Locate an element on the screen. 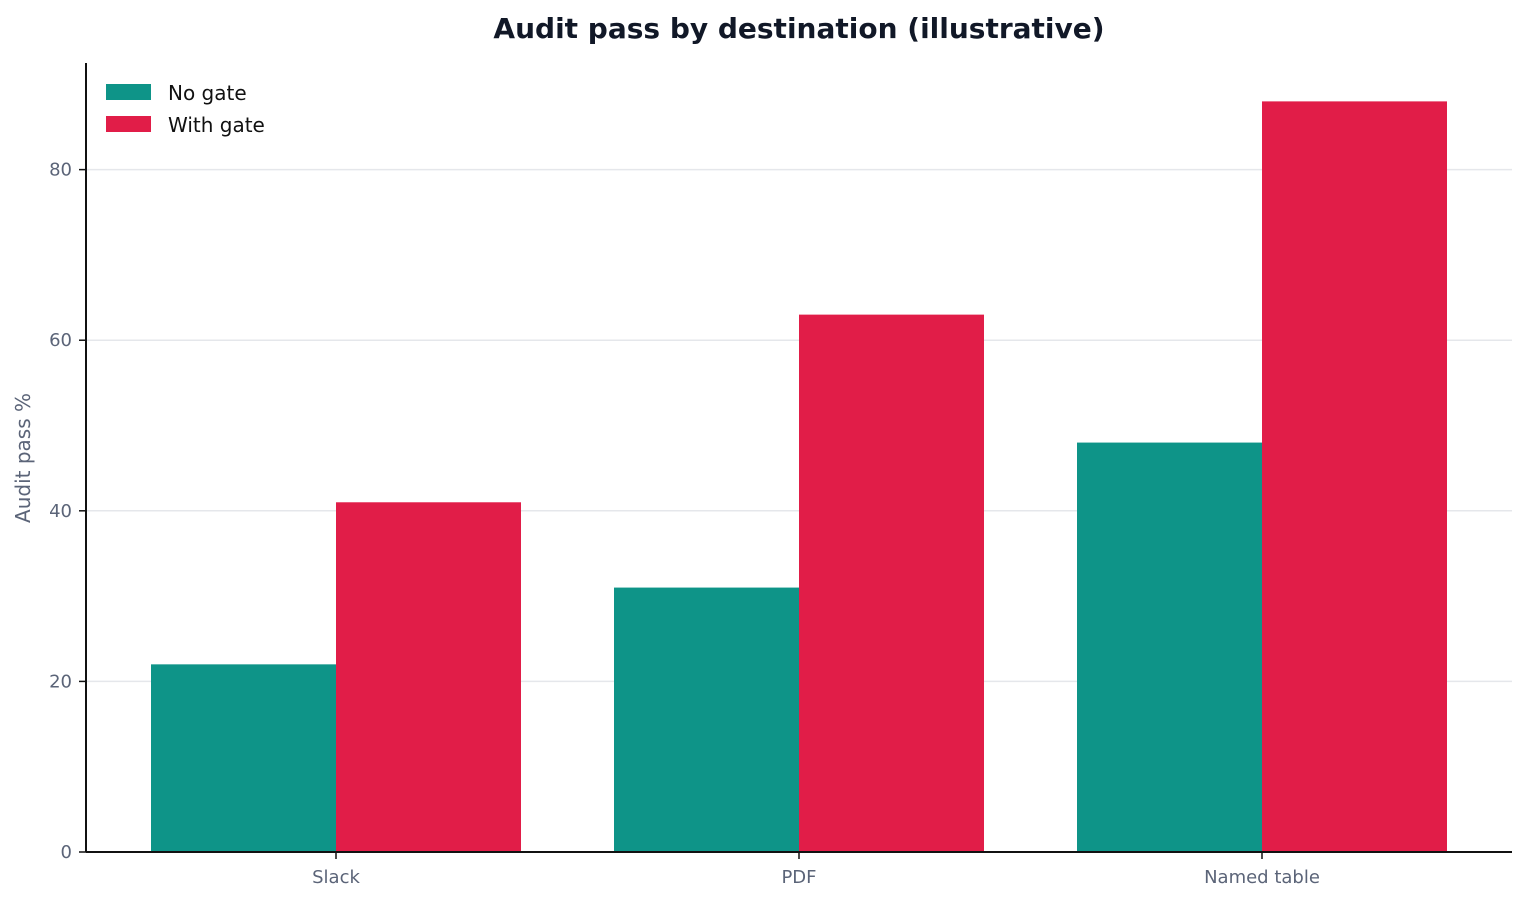 The height and width of the screenshot is (903, 1528). legend-label: No gate is located at coordinates (207, 93).